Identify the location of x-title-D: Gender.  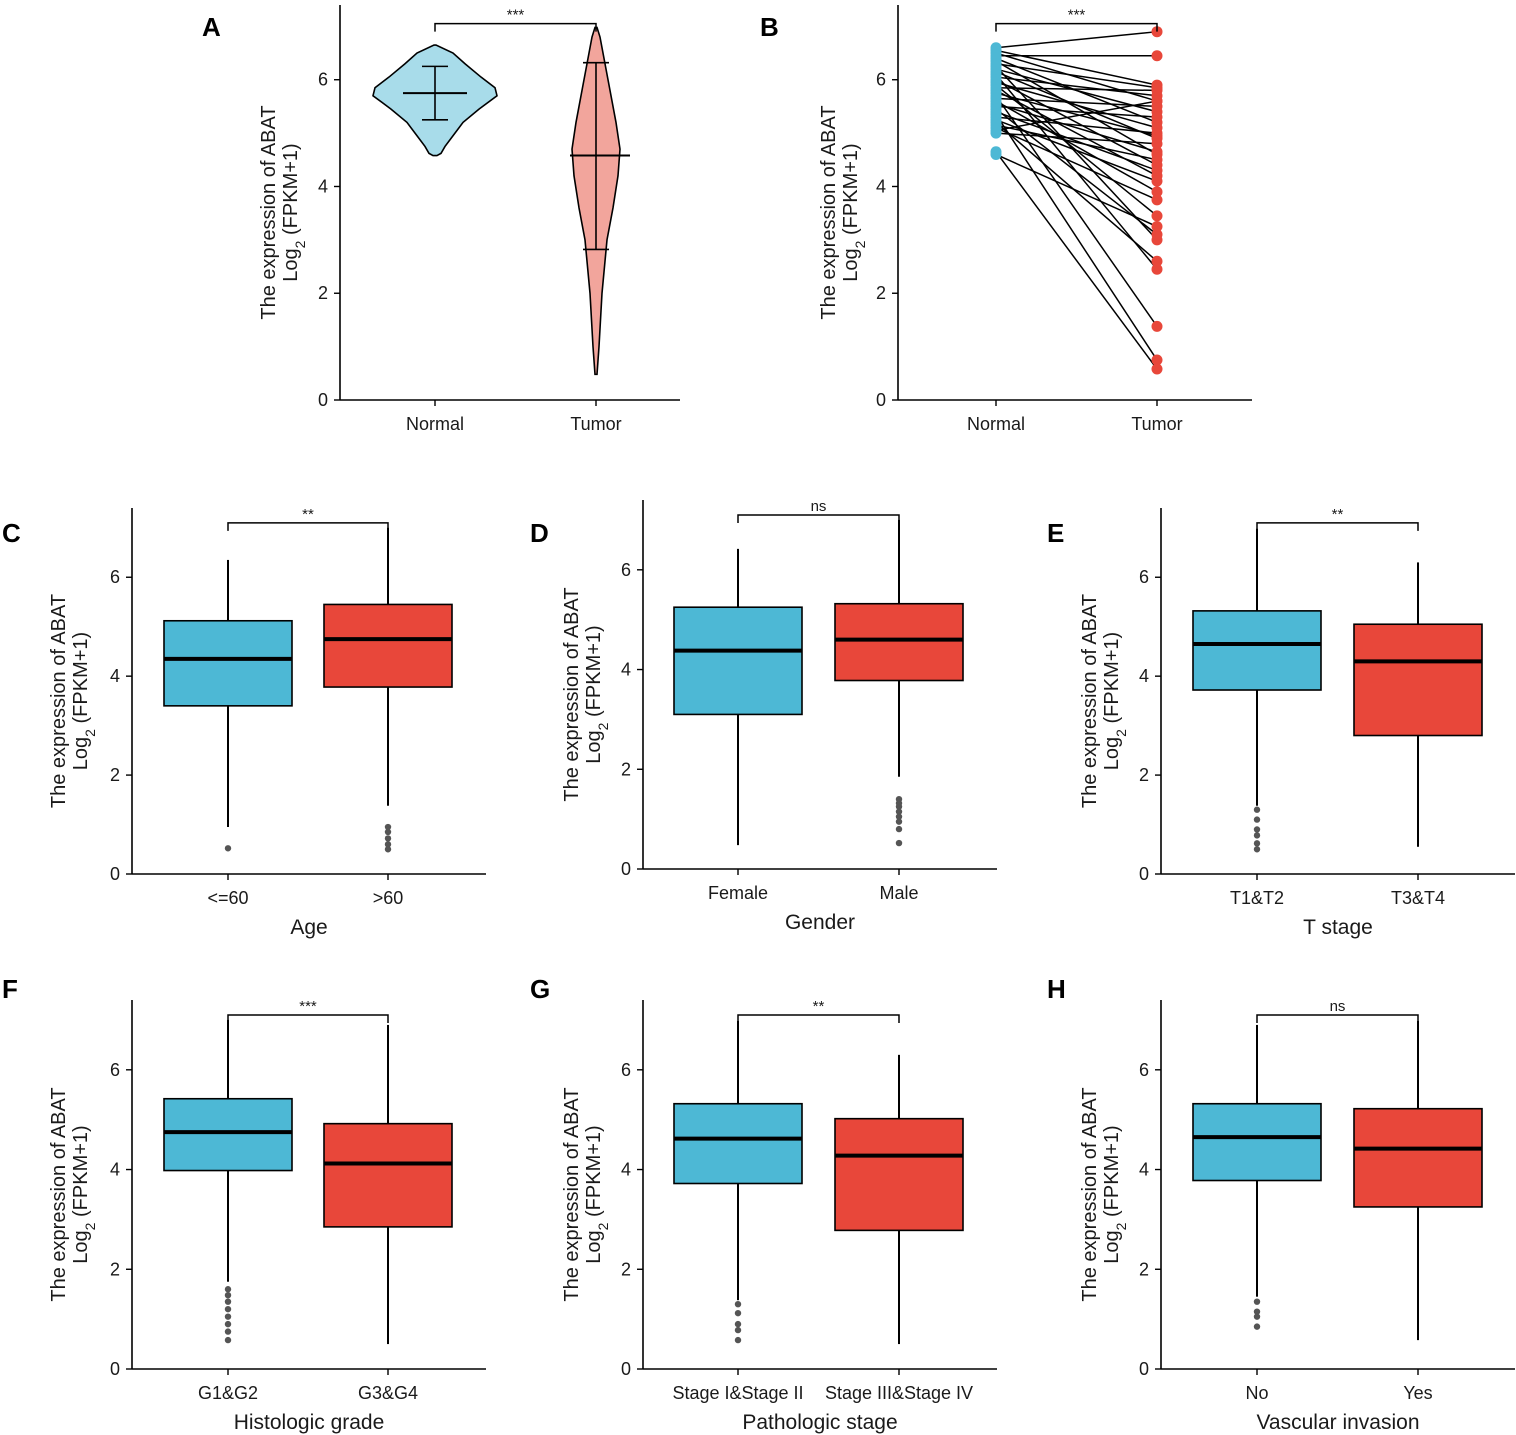
(820, 922).